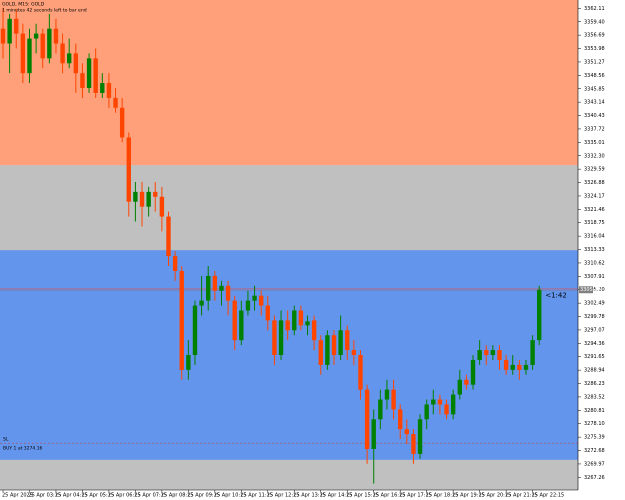 The image size is (625, 500). Describe the element at coordinates (594, 277) in the screenshot. I see `y-tick-label: 3307.91` at that location.